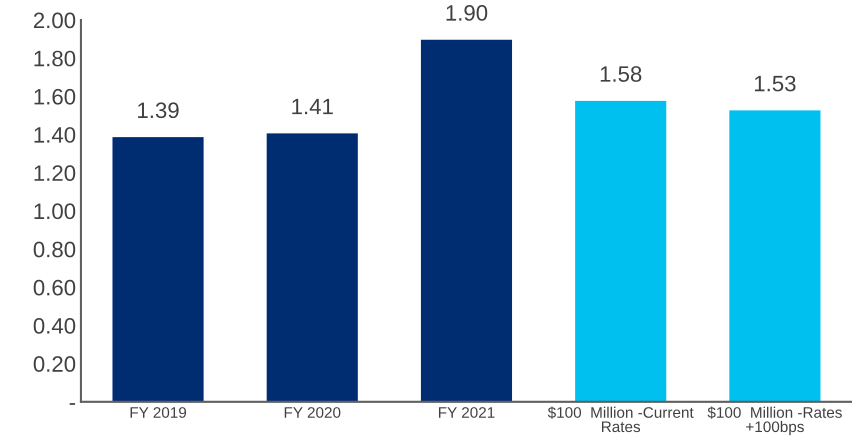 This screenshot has width=852, height=444. Describe the element at coordinates (55, 96) in the screenshot. I see `y-tick-label: 1.60` at that location.